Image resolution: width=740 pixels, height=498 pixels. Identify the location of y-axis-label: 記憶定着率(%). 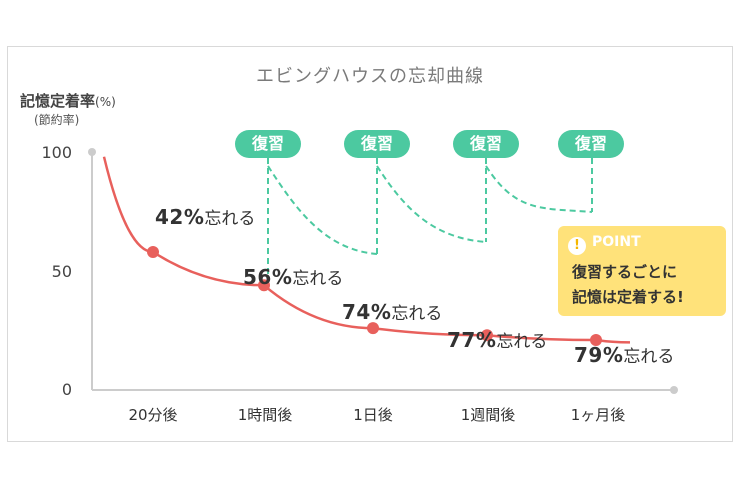
(68, 100).